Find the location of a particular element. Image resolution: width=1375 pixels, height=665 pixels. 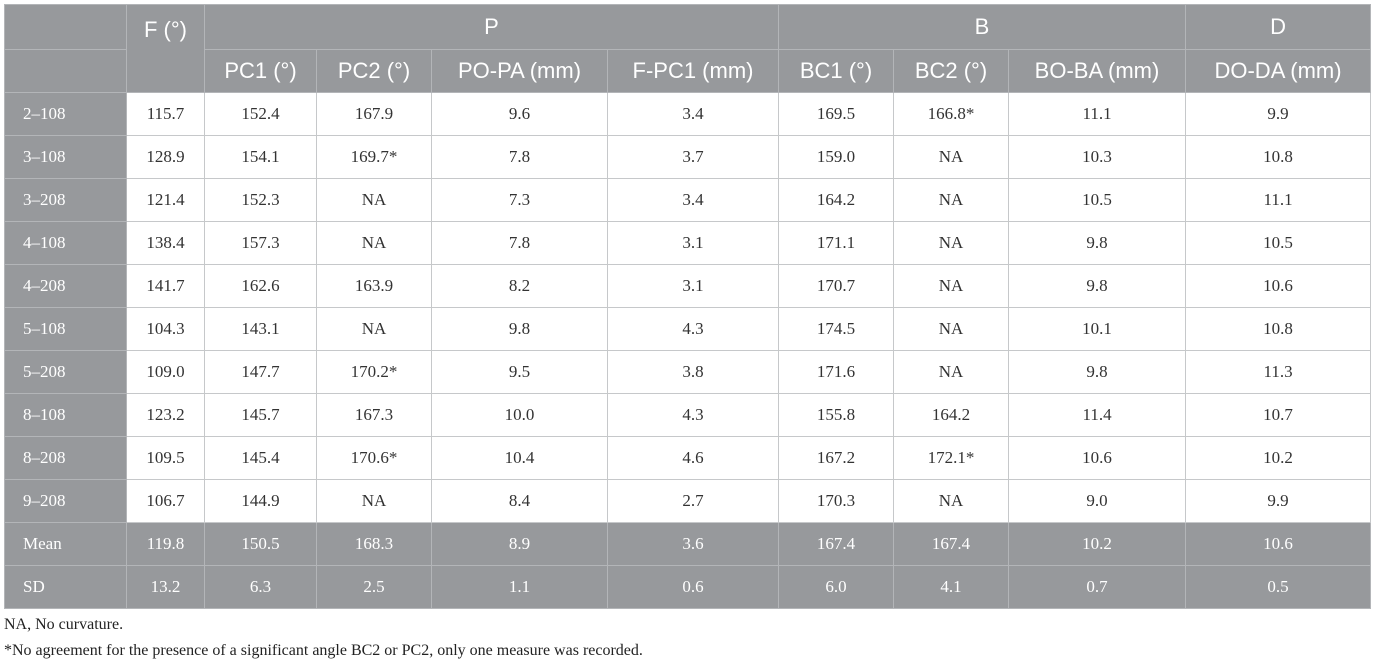

header-col-bo-ba: BO-BA (mm) is located at coordinates (1097, 71).